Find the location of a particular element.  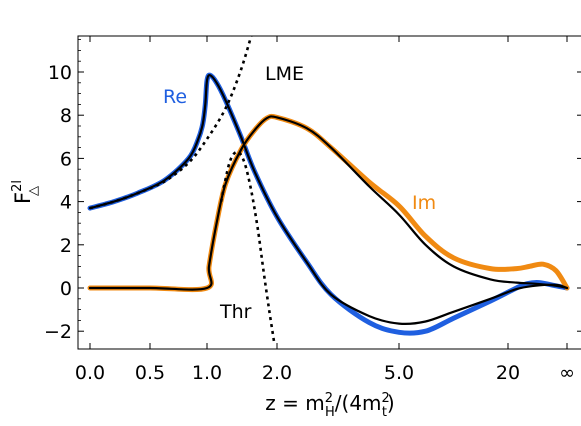

series-lme-dotted is located at coordinates (171, 123).